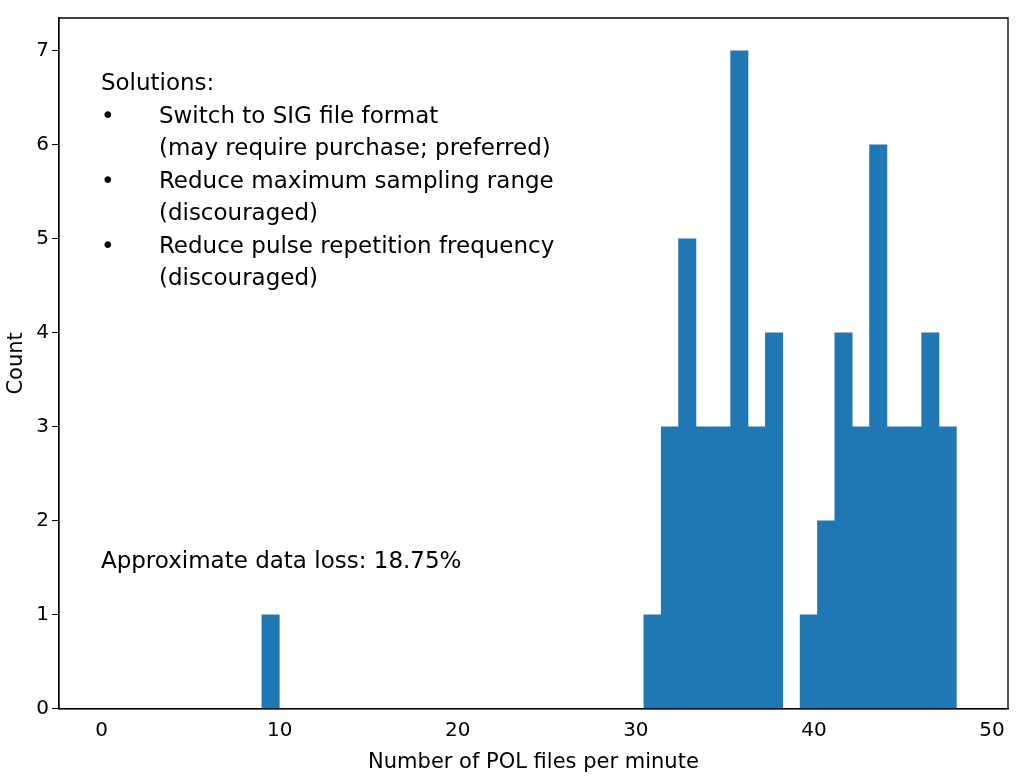  What do you see at coordinates (42, 331) in the screenshot?
I see `y-tick-label: 4` at bounding box center [42, 331].